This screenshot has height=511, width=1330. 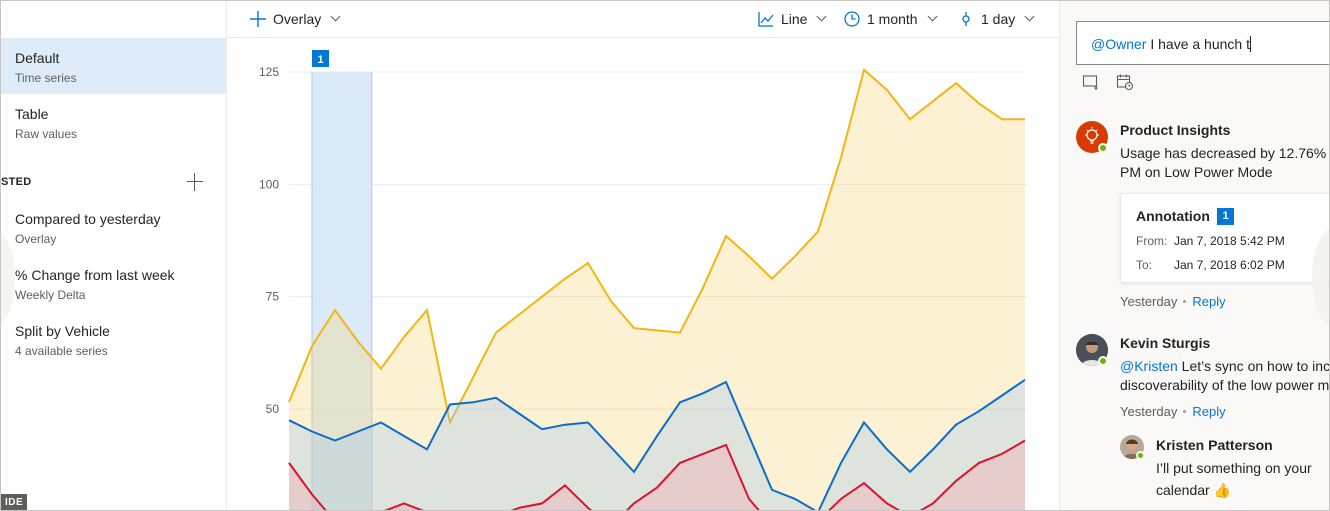 What do you see at coordinates (766, 19) in the screenshot?
I see `line-chart-icon` at bounding box center [766, 19].